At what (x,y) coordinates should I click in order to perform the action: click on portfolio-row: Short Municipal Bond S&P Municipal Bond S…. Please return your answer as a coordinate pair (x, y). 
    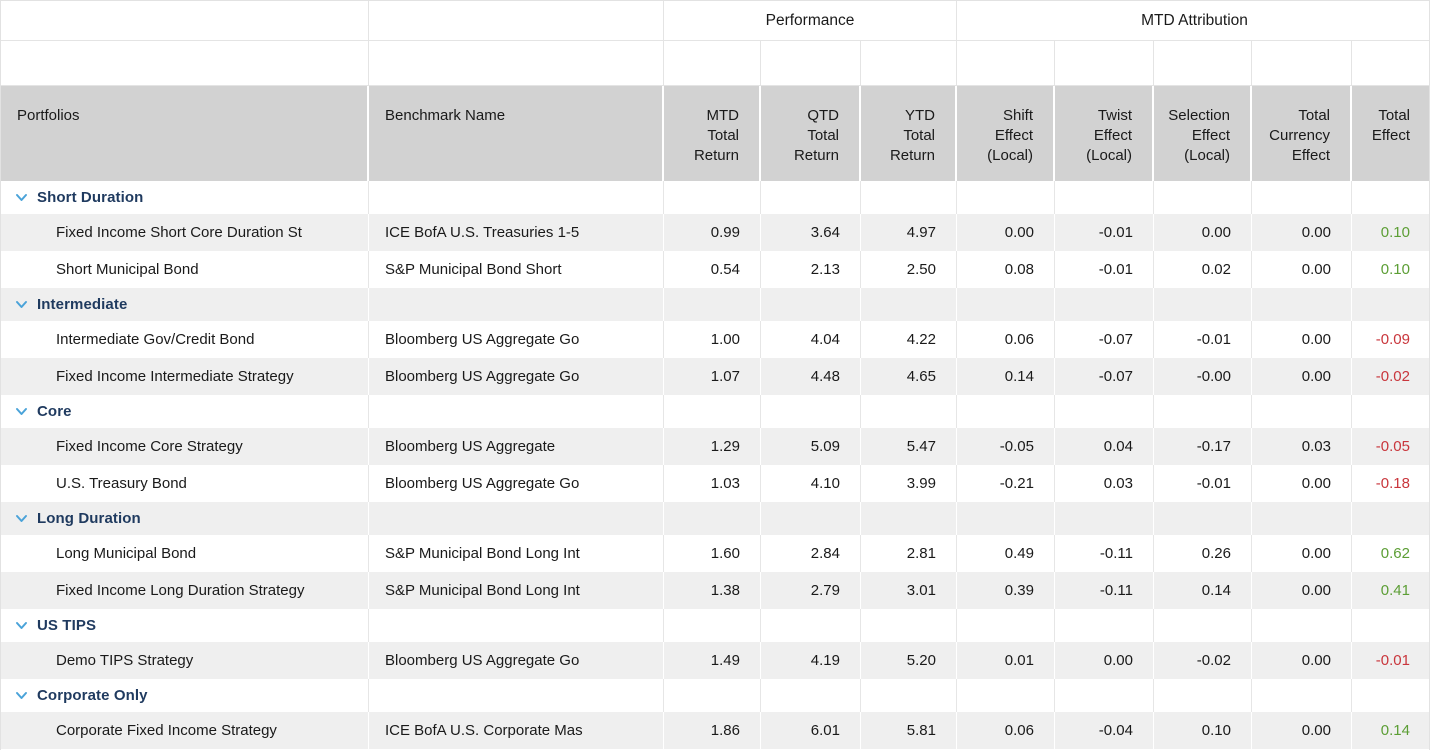
    Looking at the image, I should click on (715, 269).